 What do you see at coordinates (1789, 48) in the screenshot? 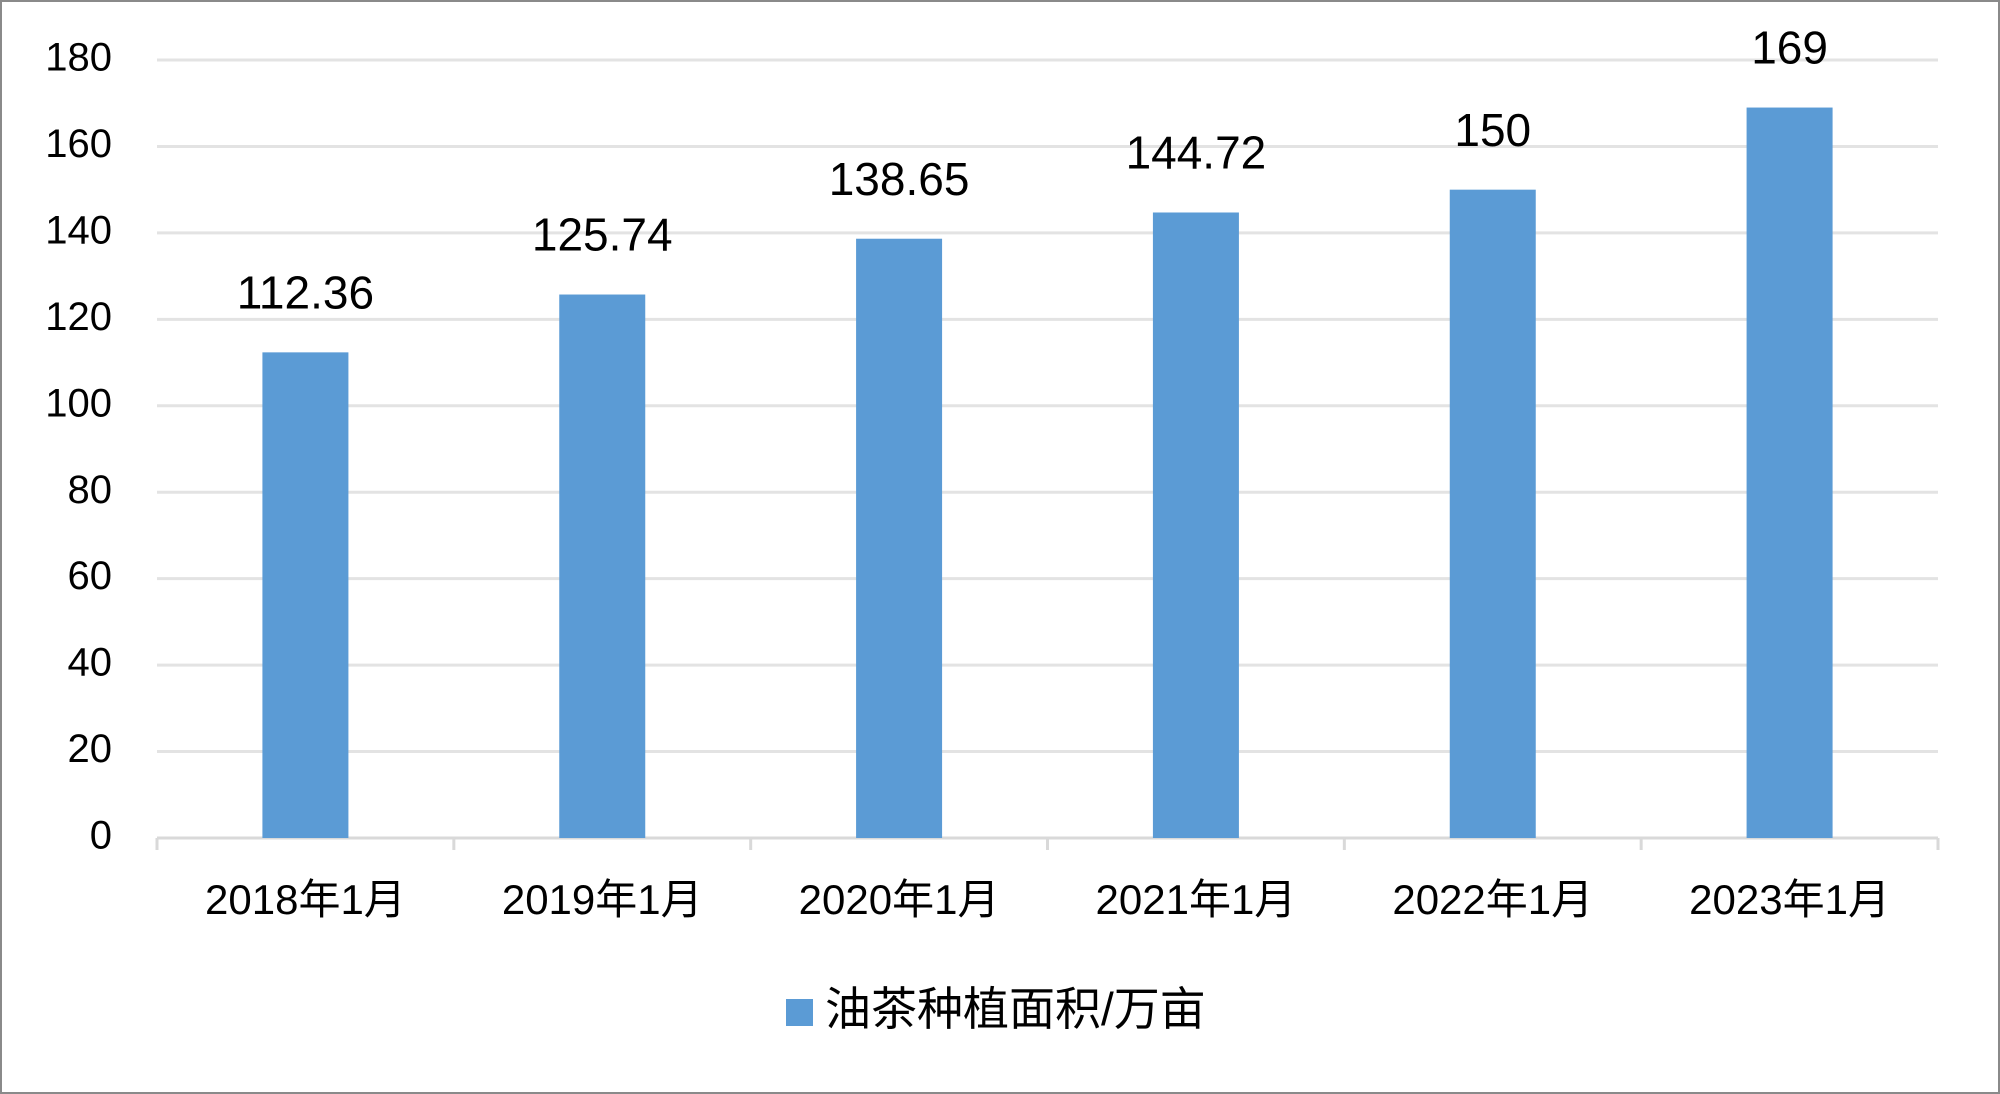
I see `data-label: 169` at bounding box center [1789, 48].